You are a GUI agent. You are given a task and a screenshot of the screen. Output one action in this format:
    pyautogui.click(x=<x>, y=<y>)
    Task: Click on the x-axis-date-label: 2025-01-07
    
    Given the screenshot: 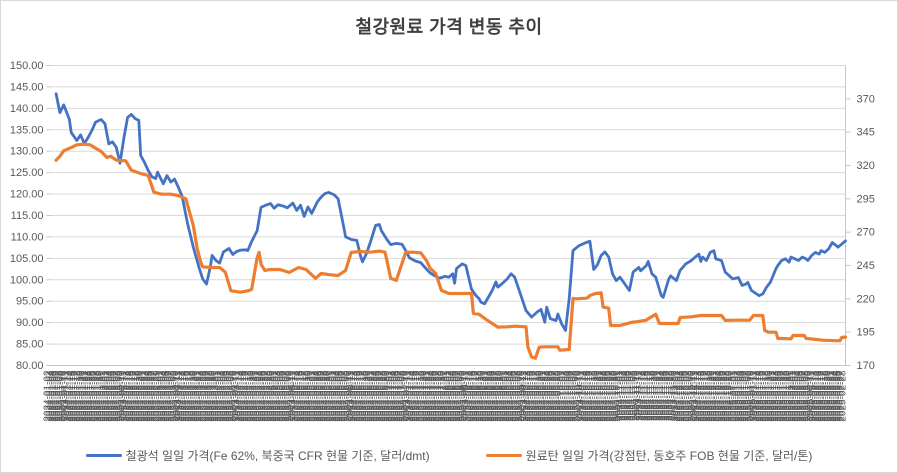 What is the action you would take?
    pyautogui.click(x=745, y=396)
    